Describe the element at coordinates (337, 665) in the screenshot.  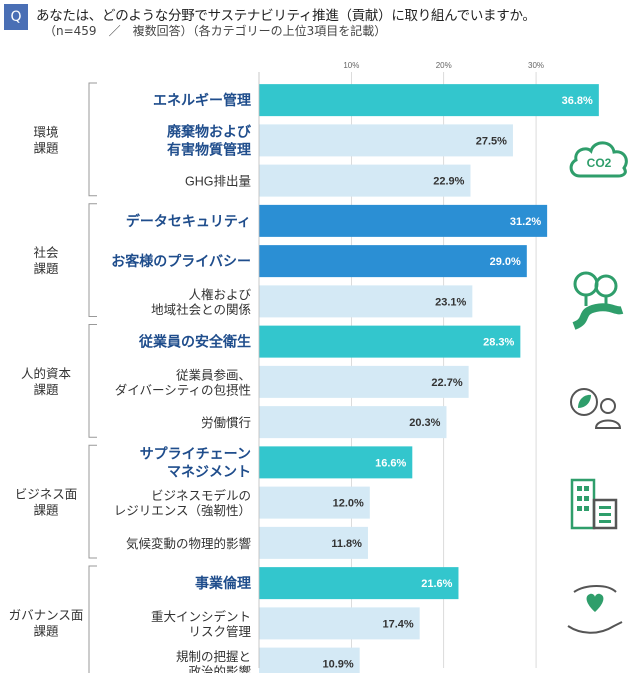
I see `bar-value-label: 10.9%` at that location.